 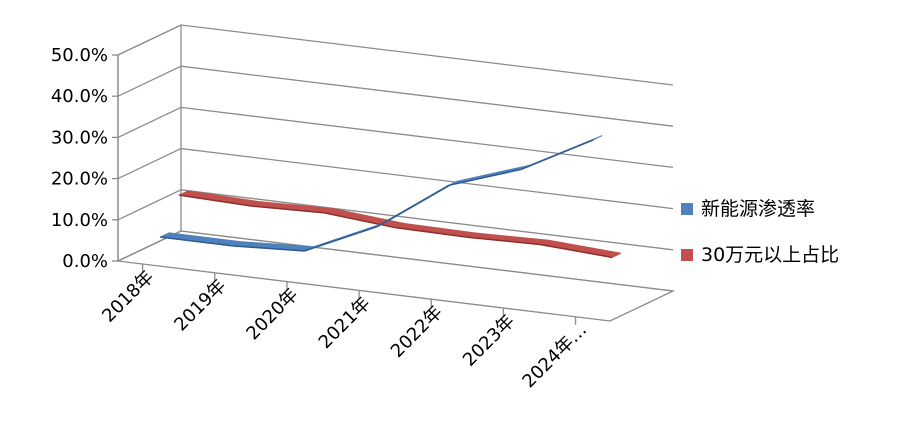 I want to click on x-tick-label: 2018年, so click(x=128, y=297).